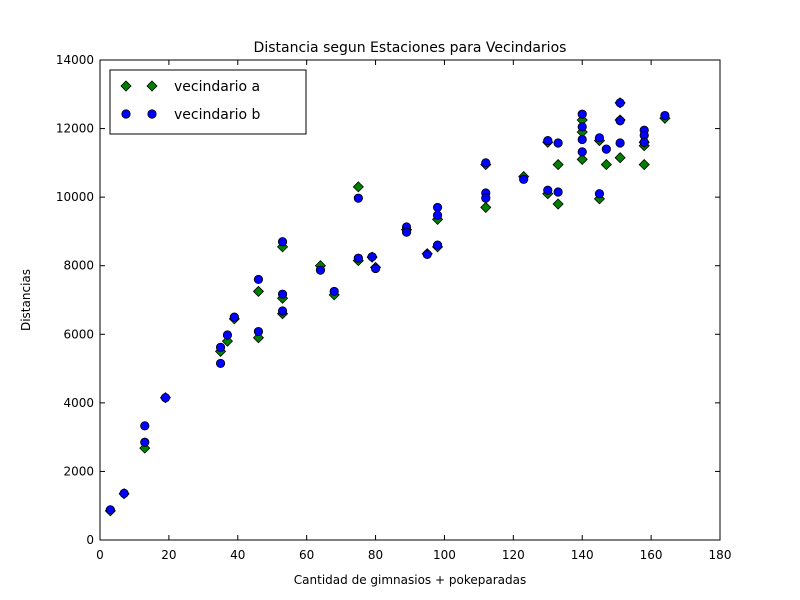 This screenshot has width=800, height=600. Describe the element at coordinates (75, 197) in the screenshot. I see `y-tick-label: 10000` at that location.